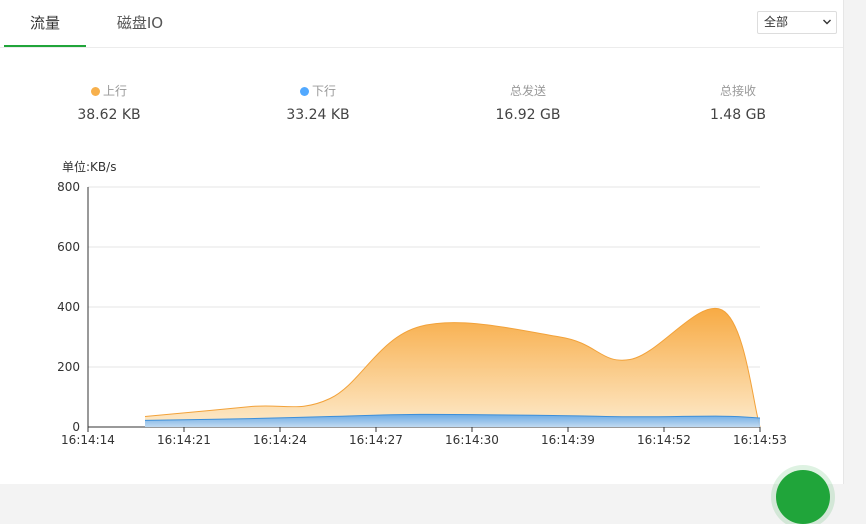 Image resolution: width=866 pixels, height=524 pixels. I want to click on x-tick-label: 16:14:14, so click(88, 440).